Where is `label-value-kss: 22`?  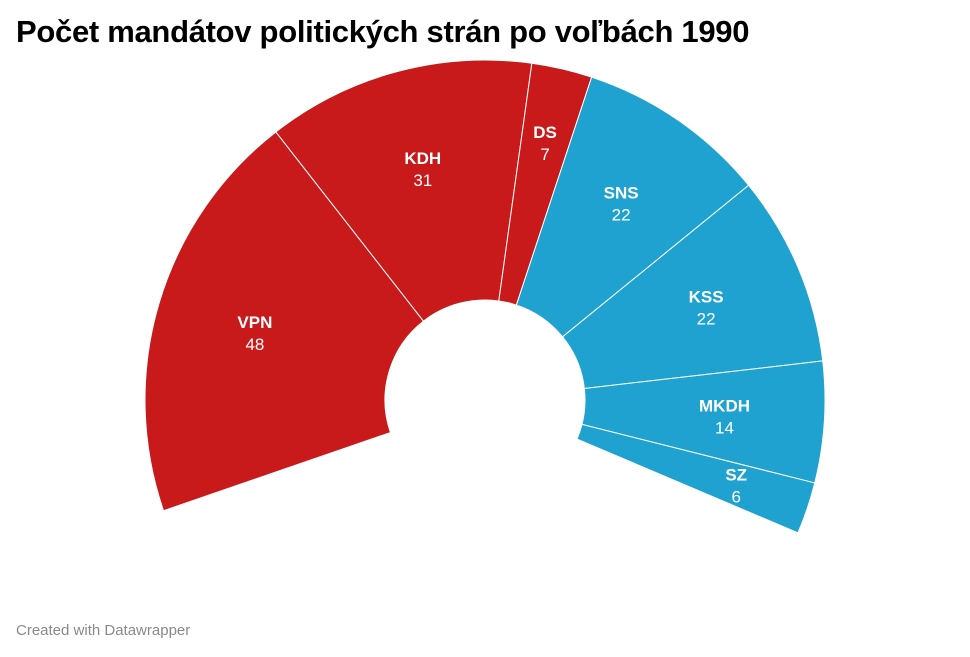 label-value-kss: 22 is located at coordinates (706, 319).